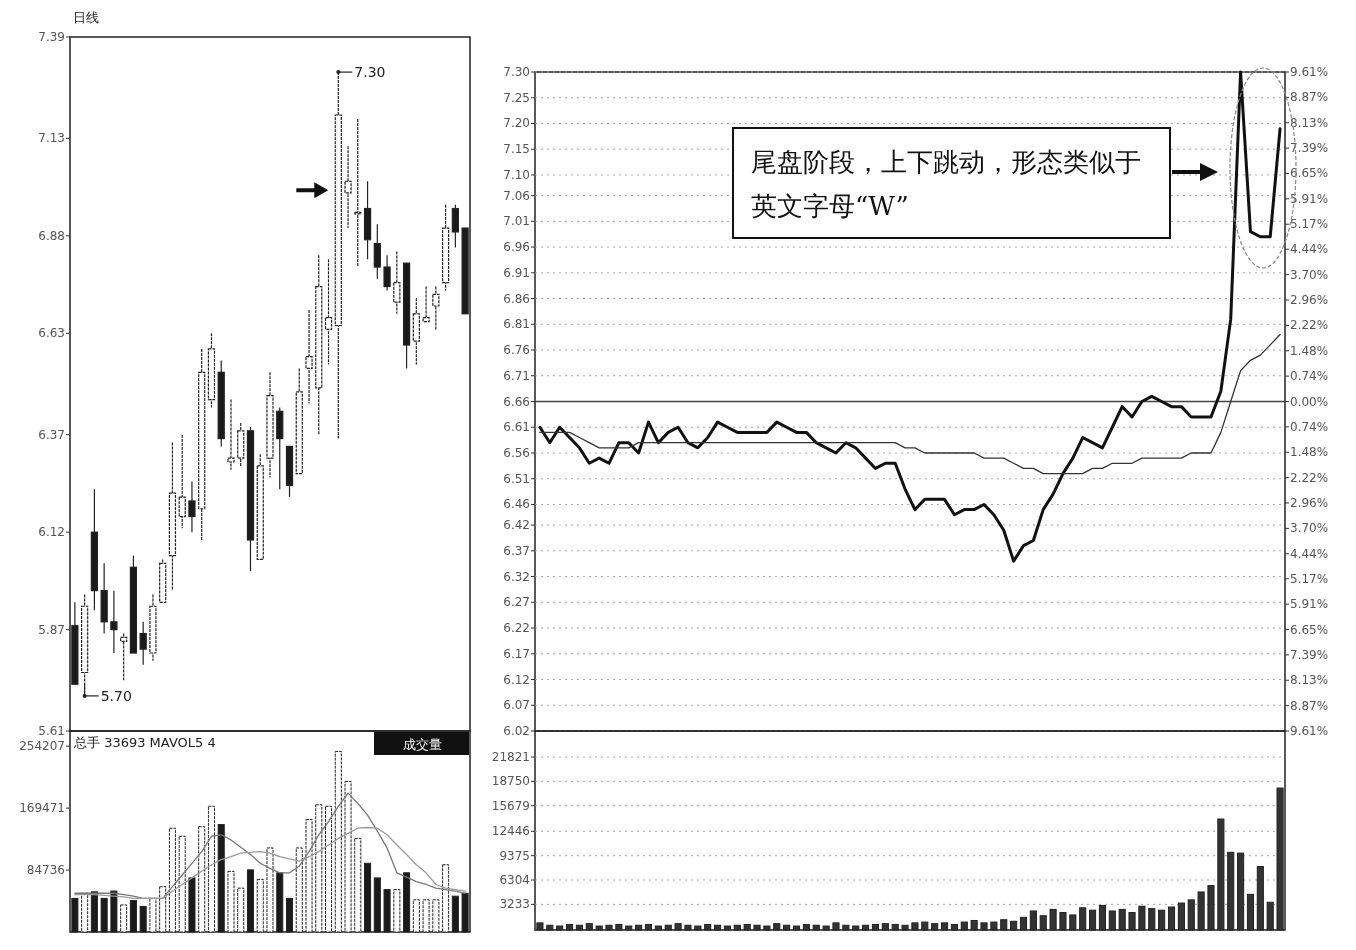 The width and height of the screenshot is (1356, 950). I want to click on y-tick-label: 6.02, so click(516, 731).